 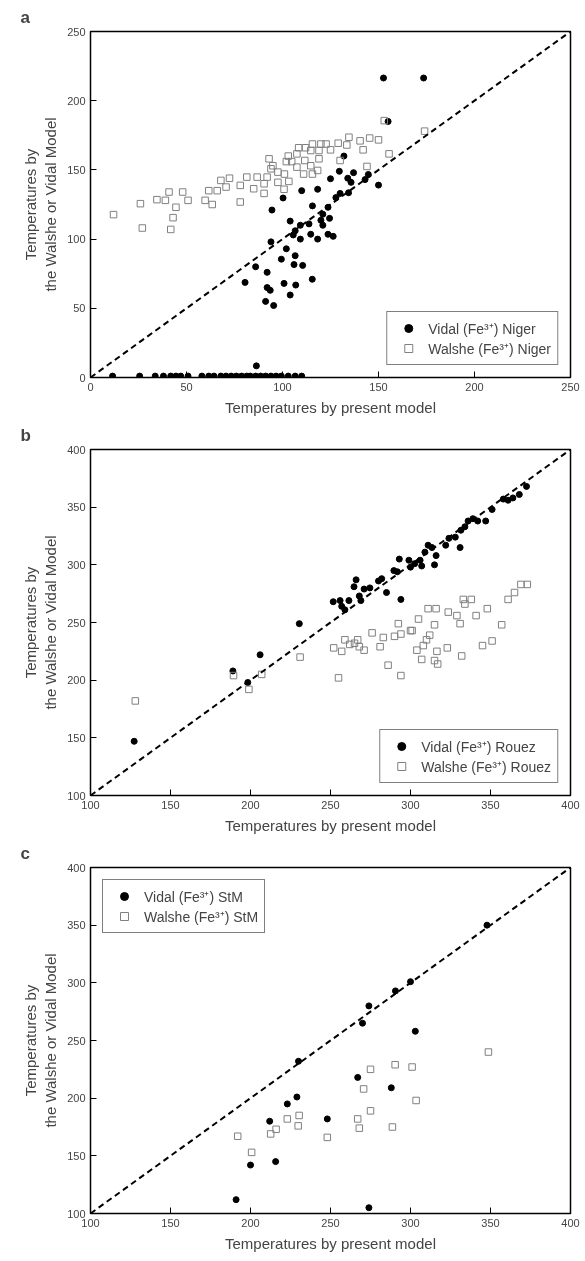 I want to click on x-tick-label: 0, so click(x=90, y=386).